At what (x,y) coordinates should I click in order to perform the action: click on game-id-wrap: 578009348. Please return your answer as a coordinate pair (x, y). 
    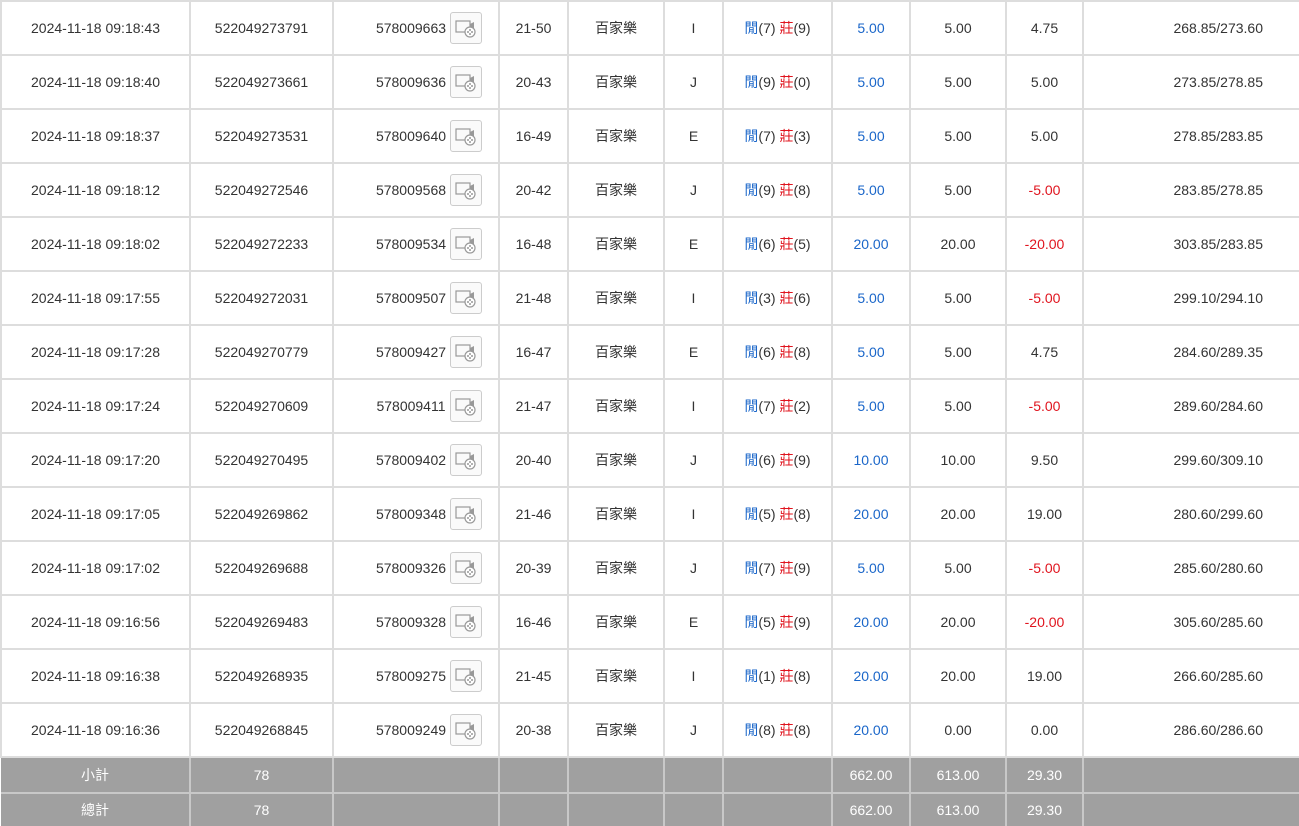
    Looking at the image, I should click on (416, 514).